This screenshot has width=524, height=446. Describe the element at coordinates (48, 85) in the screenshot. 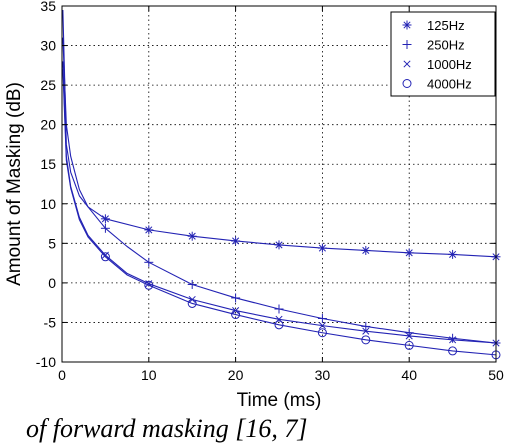

I see `y-tick-label: 25` at that location.